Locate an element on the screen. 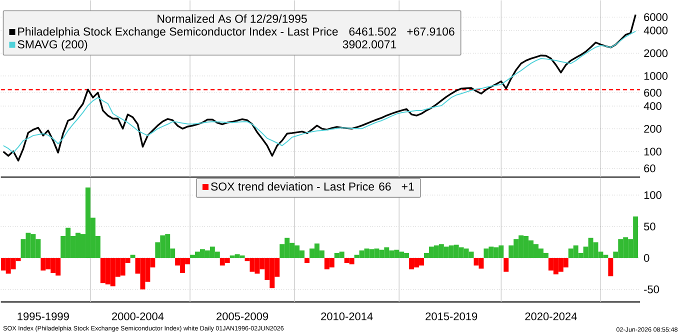 The image size is (680, 334). legend-label: Philadelphia Stock Exchange Semiconductor Index - Last Price is located at coordinates (178, 32).